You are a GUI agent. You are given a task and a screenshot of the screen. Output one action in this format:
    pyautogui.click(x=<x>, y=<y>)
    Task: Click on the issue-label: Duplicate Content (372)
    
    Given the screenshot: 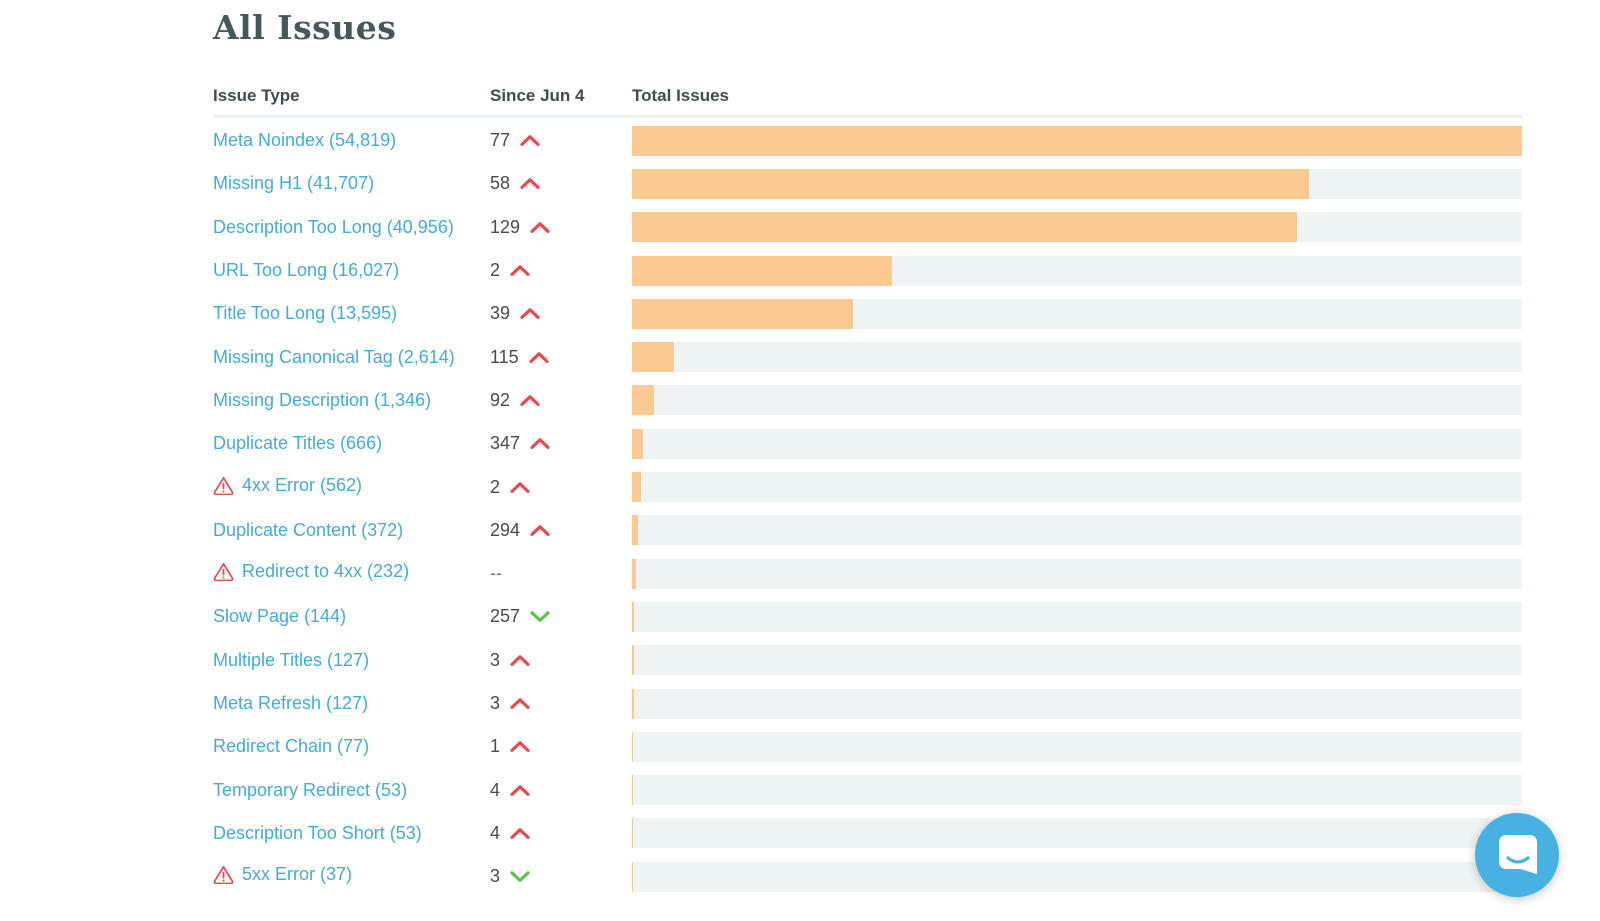 What is the action you would take?
    pyautogui.click(x=308, y=529)
    